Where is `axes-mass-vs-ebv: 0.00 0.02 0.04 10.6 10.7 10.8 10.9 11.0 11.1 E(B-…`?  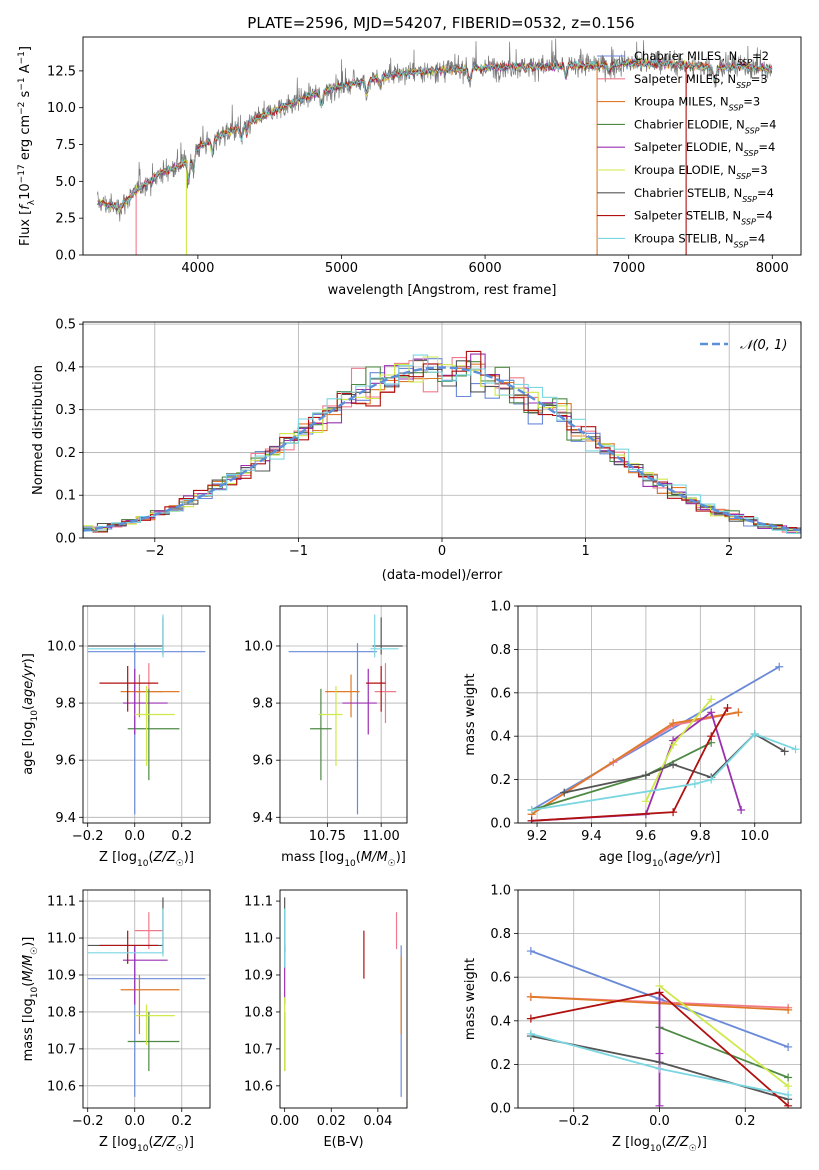 axes-mass-vs-ebv: 0.00 0.02 0.04 10.6 10.7 10.8 10.9 11.0 11.1 E(B-… is located at coordinates (326, 1019).